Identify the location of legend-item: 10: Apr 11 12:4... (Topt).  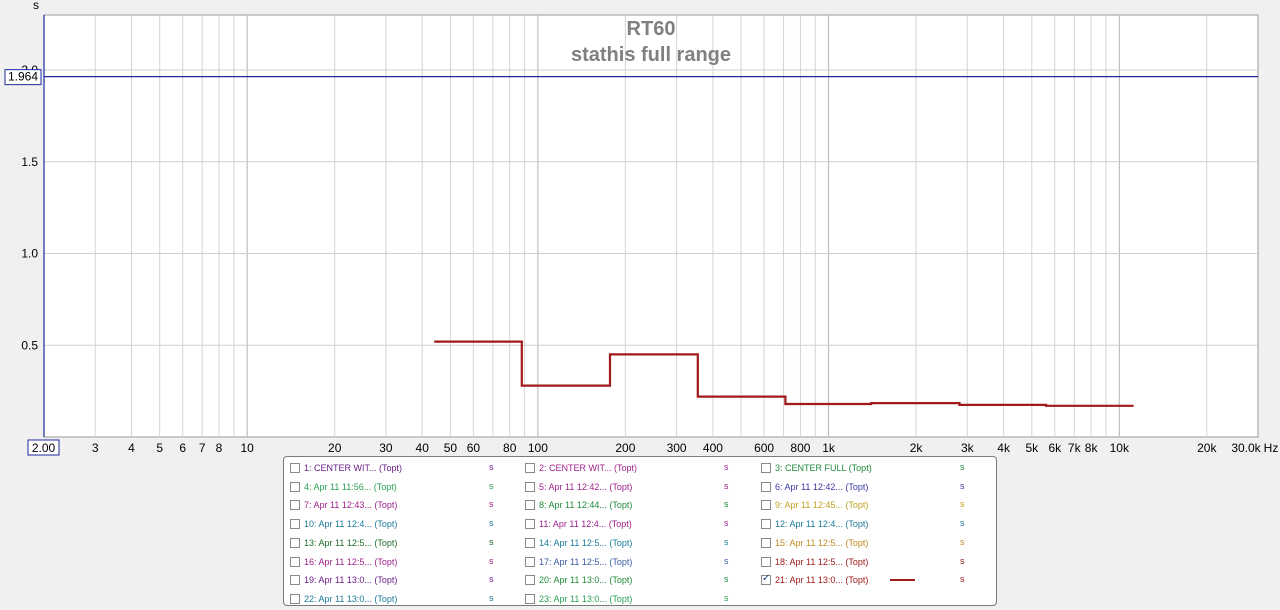
(343, 524).